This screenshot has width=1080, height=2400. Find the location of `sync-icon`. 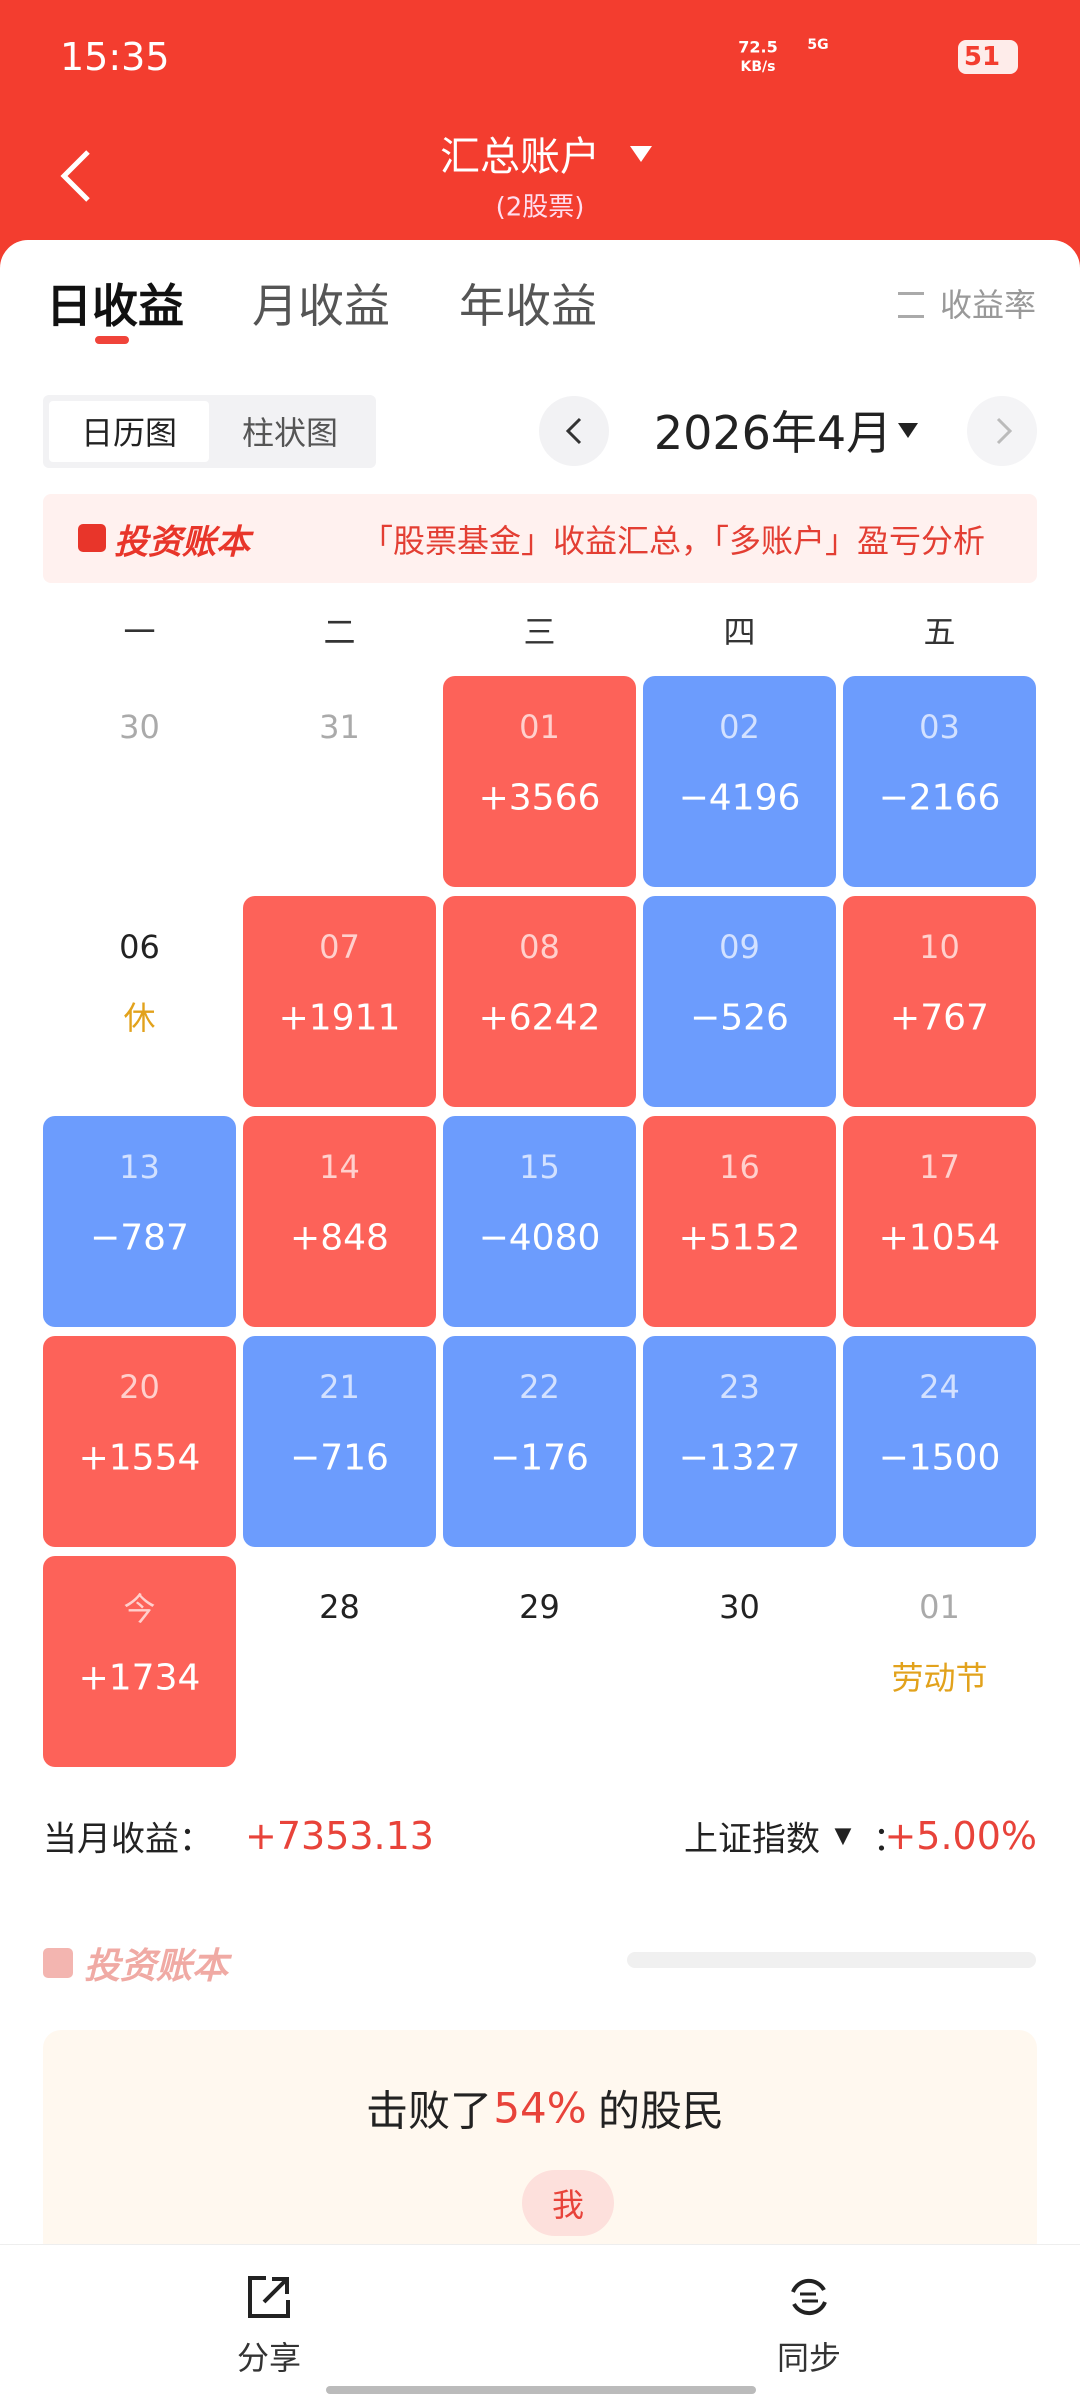

sync-icon is located at coordinates (809, 2297).